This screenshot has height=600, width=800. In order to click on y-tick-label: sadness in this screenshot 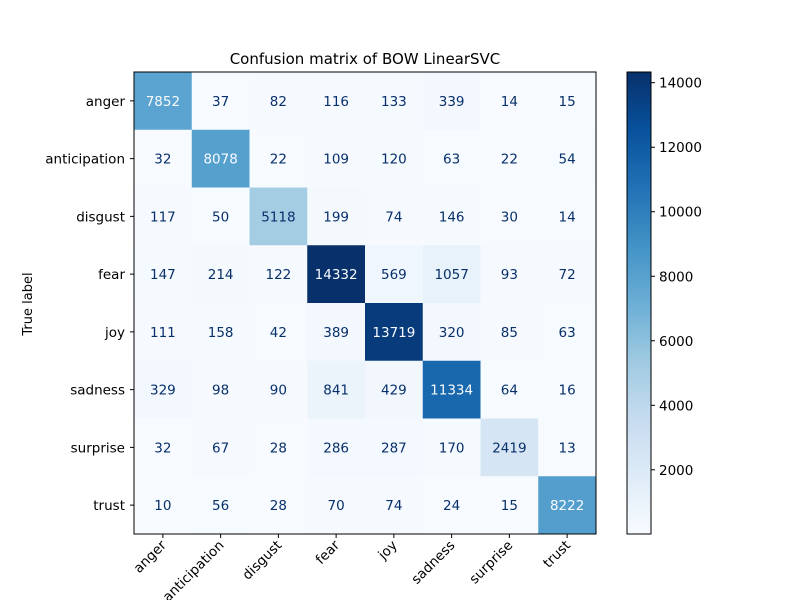, I will do `click(97, 391)`.